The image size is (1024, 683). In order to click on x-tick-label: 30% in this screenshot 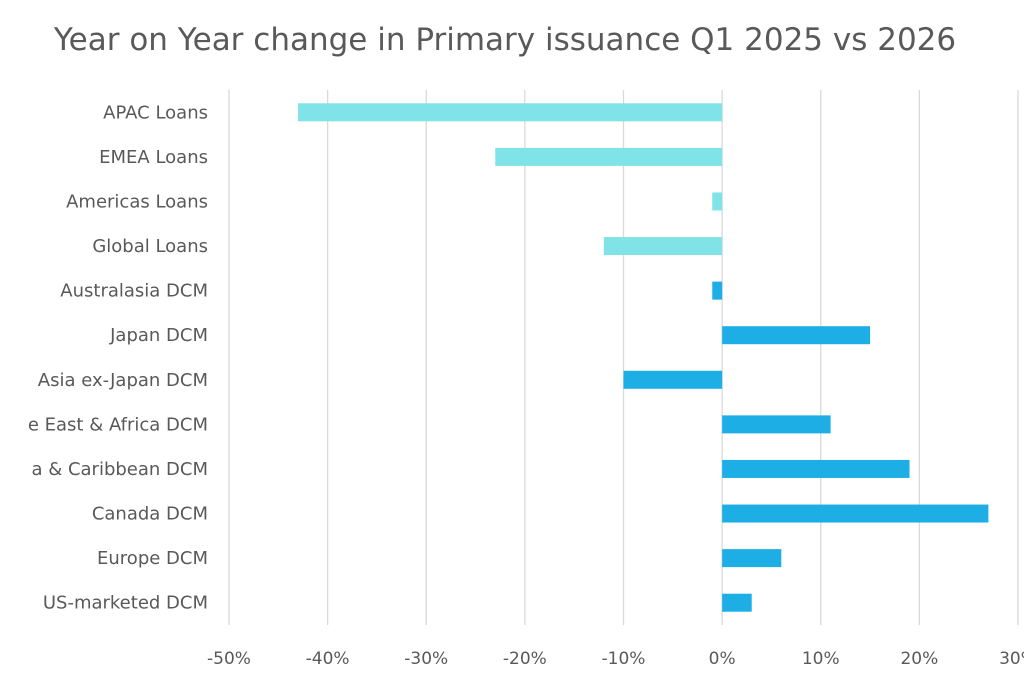, I will do `click(1011, 659)`.